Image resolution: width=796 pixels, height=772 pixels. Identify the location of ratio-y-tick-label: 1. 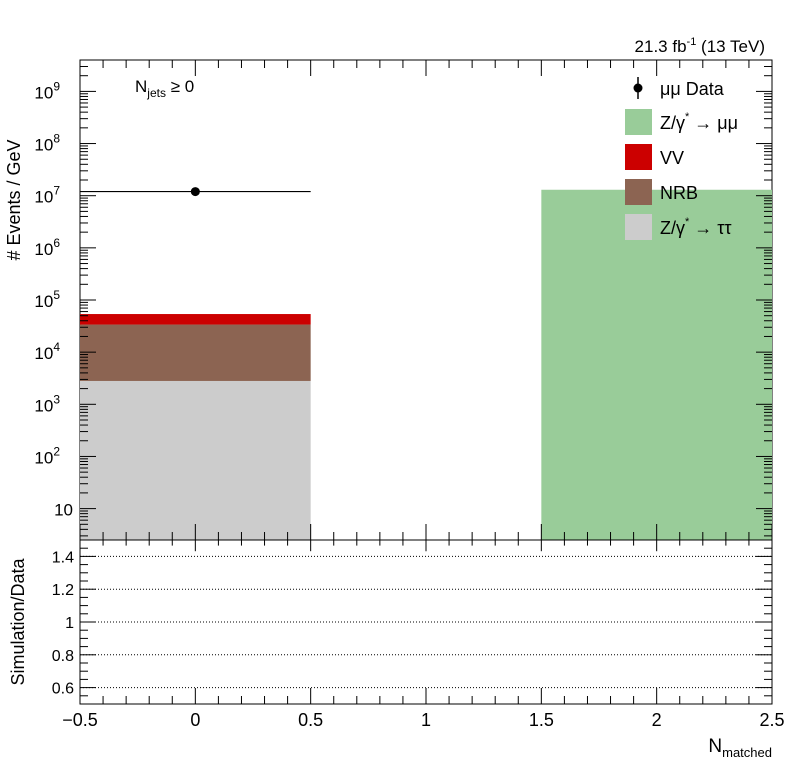
(69, 623).